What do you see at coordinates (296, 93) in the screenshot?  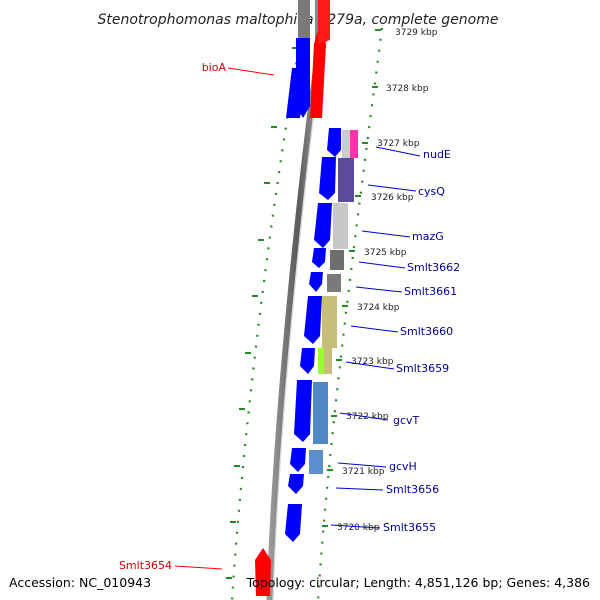 I see `gene-bioA-blue` at bounding box center [296, 93].